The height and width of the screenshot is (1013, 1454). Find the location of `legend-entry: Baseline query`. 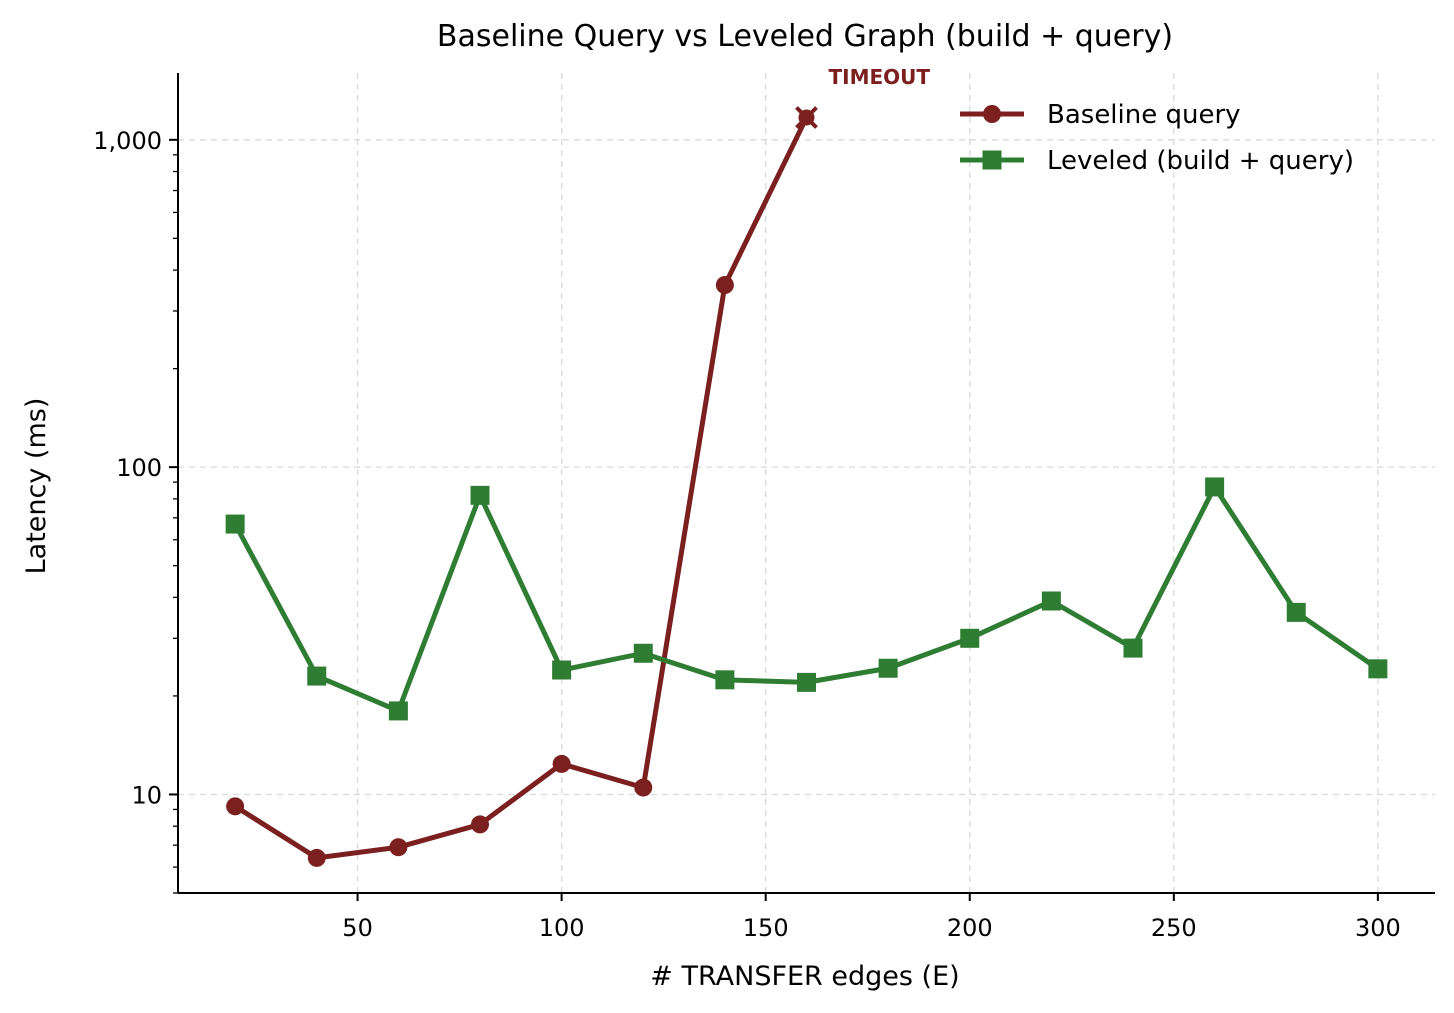

legend-entry: Baseline query is located at coordinates (1100, 115).